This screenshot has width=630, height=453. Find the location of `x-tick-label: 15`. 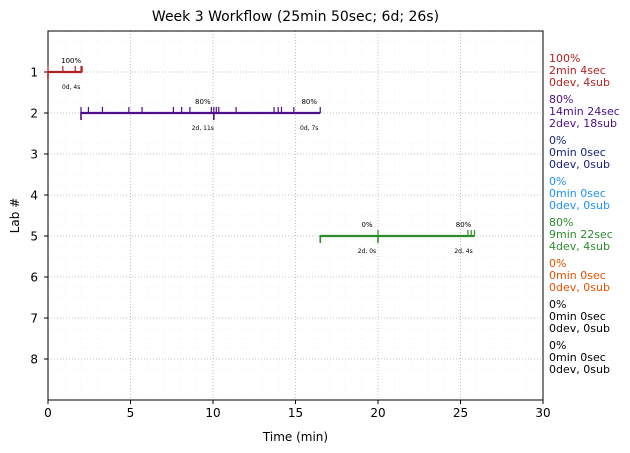

x-tick-label: 15 is located at coordinates (295, 413).